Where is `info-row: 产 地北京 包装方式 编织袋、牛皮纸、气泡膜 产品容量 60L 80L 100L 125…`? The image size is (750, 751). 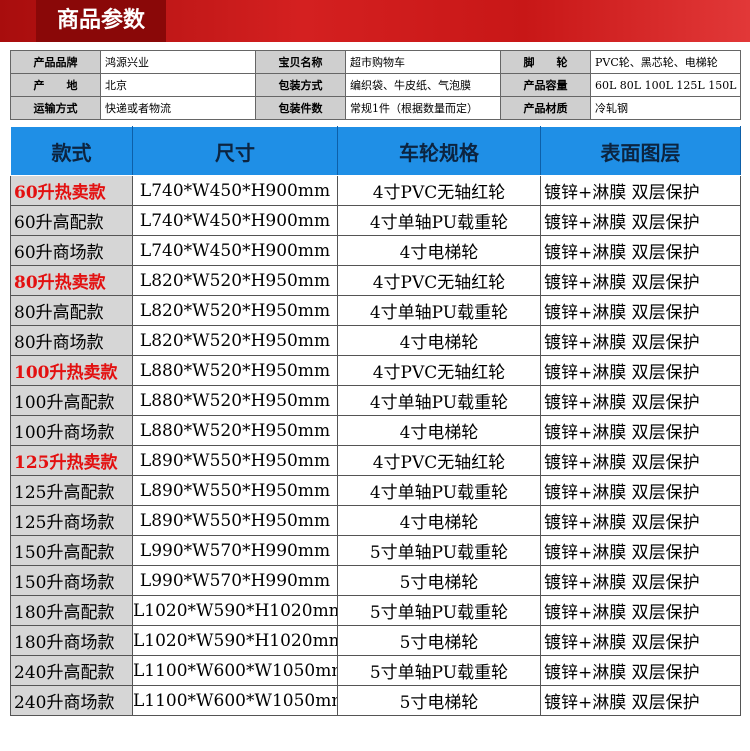 info-row: 产 地北京 包装方式 编织袋、牛皮纸、气泡膜 产品容量 60L 80L 100L 125… is located at coordinates (375, 85).